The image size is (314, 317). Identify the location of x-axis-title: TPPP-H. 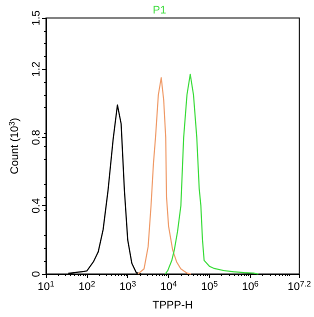
(172, 306).